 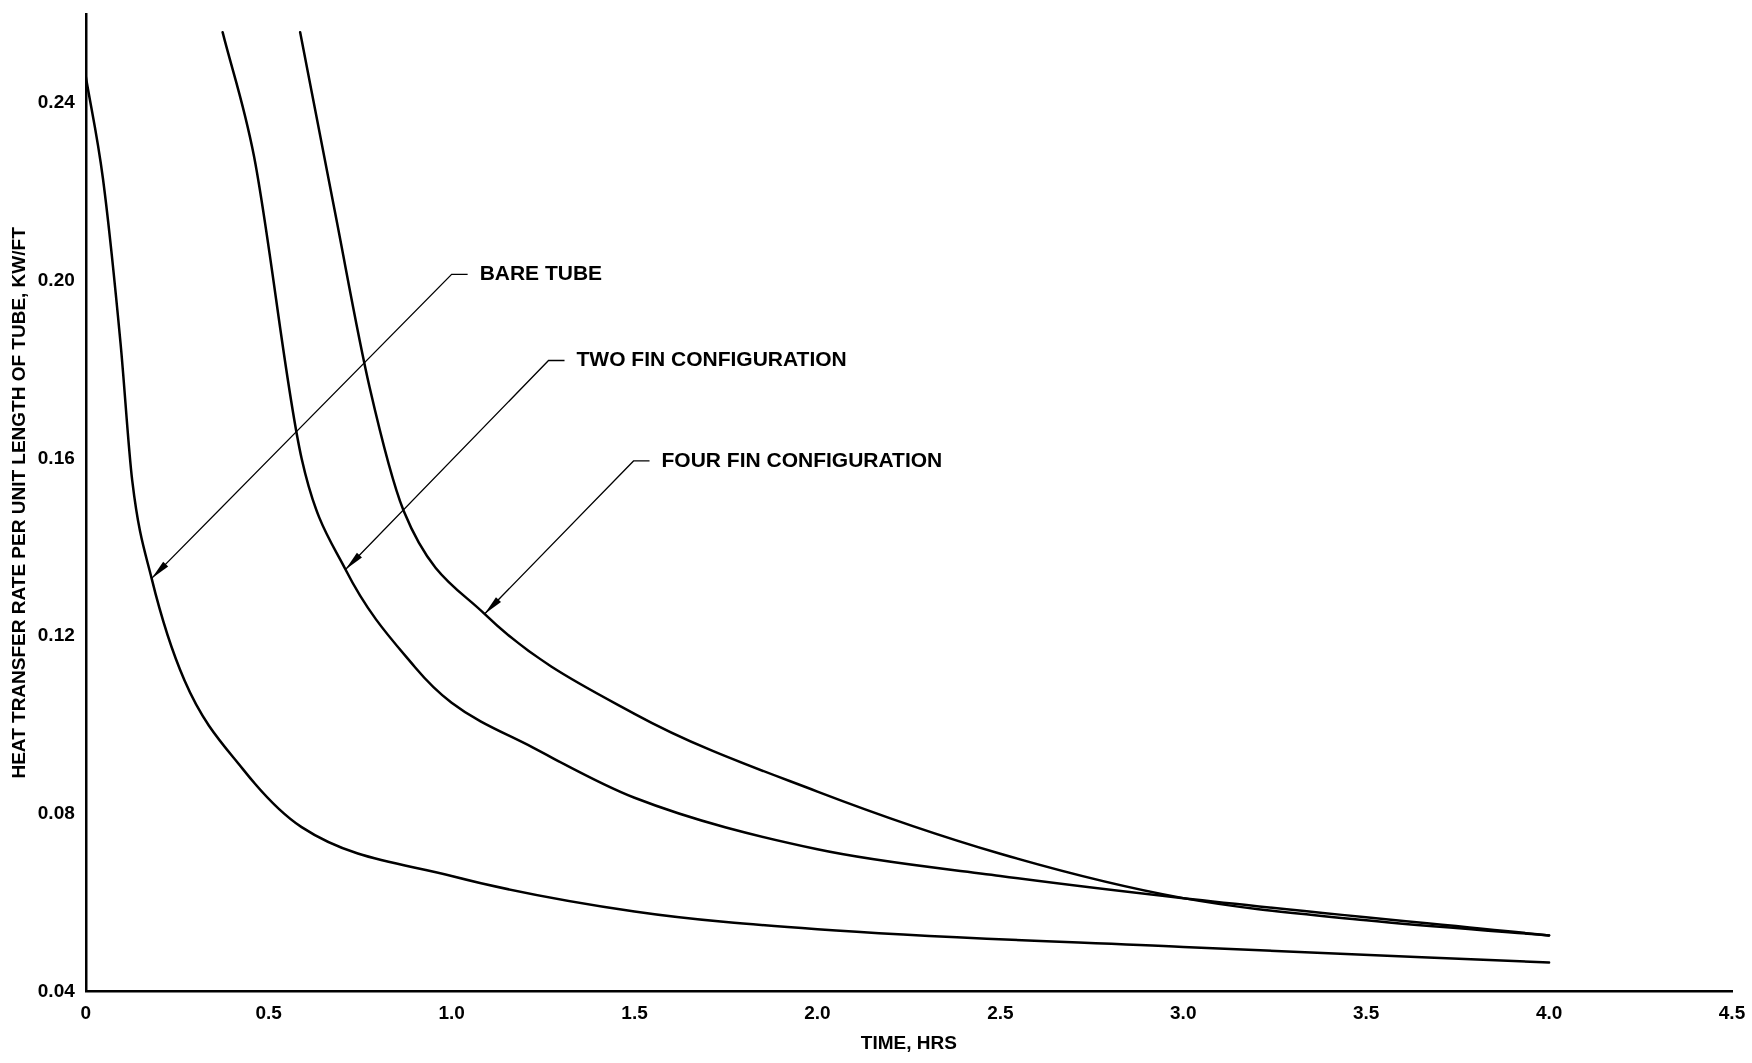 I want to click on annotation: TWO FIN CONFIGURATION, so click(x=711, y=359).